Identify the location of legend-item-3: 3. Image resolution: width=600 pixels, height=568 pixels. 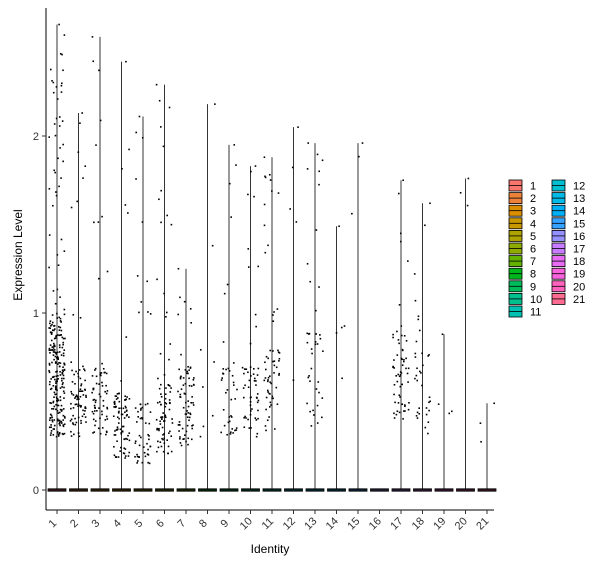
(522, 211).